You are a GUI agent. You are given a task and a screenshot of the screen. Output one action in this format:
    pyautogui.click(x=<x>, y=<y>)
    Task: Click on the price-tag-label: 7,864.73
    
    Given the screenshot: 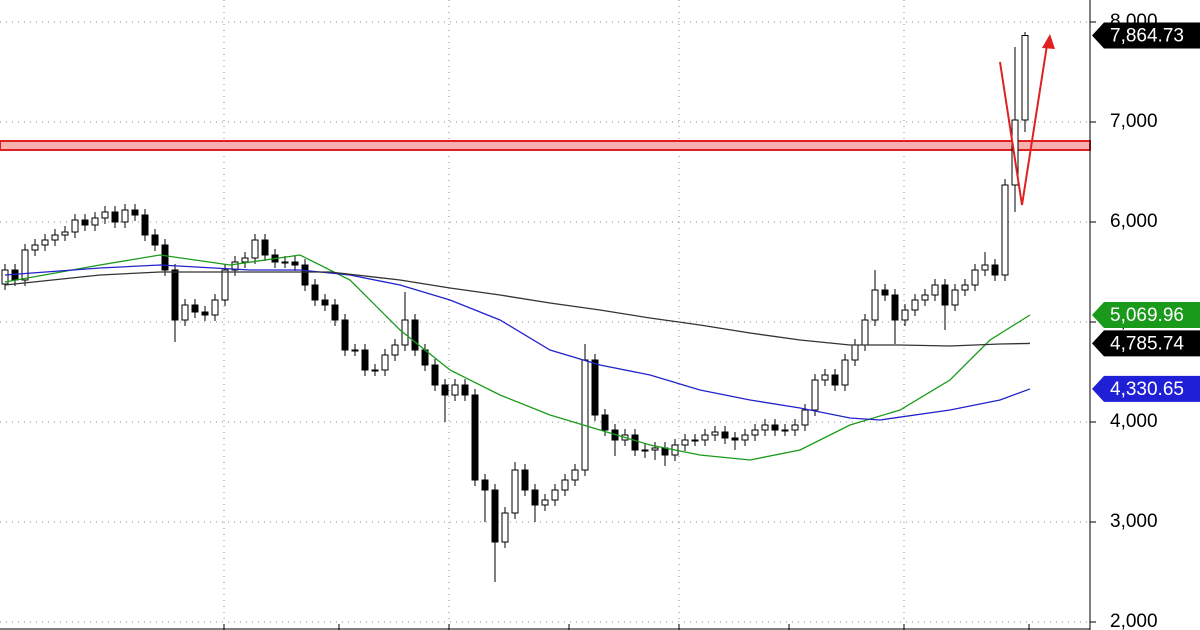 What is the action you would take?
    pyautogui.click(x=1147, y=36)
    